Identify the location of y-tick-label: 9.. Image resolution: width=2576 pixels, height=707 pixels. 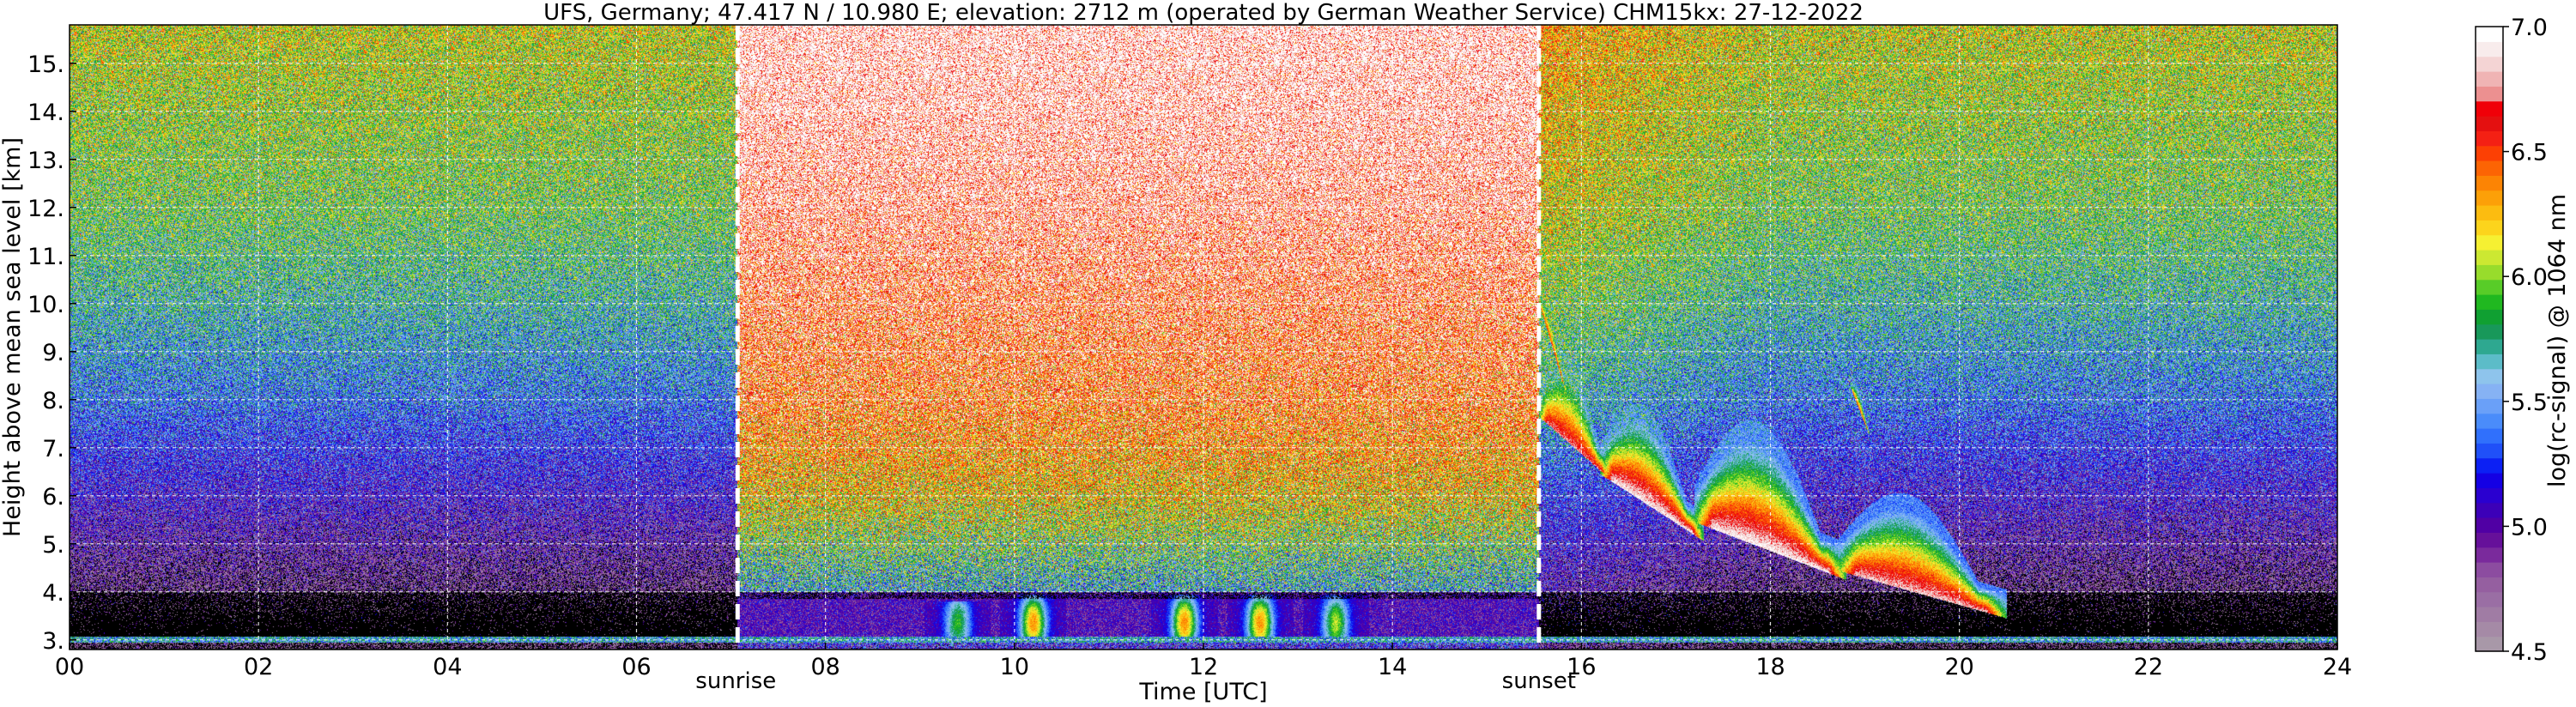
(53, 353).